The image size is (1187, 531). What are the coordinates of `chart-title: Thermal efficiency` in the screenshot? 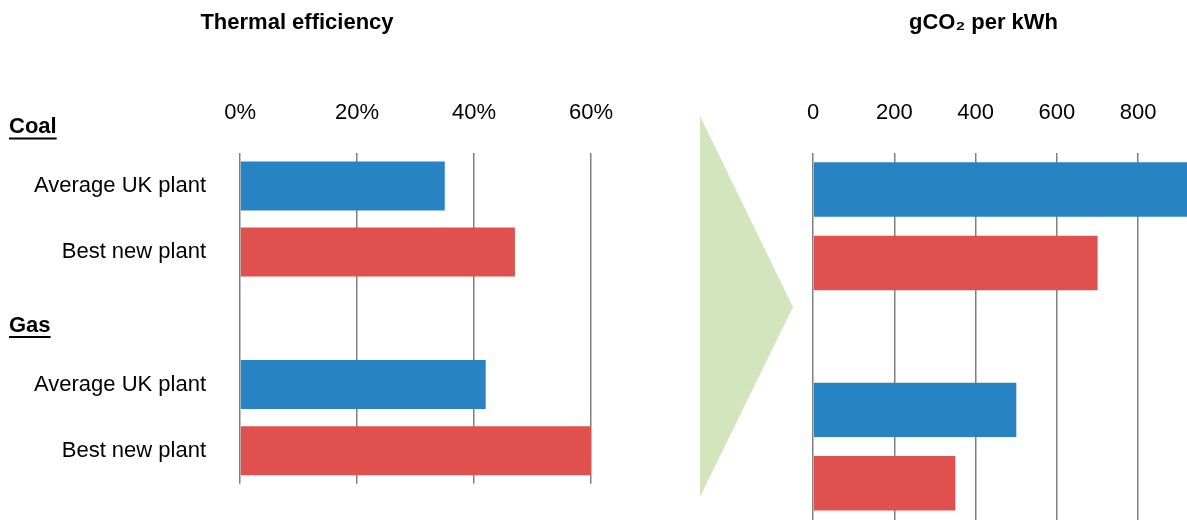 It's located at (297, 22).